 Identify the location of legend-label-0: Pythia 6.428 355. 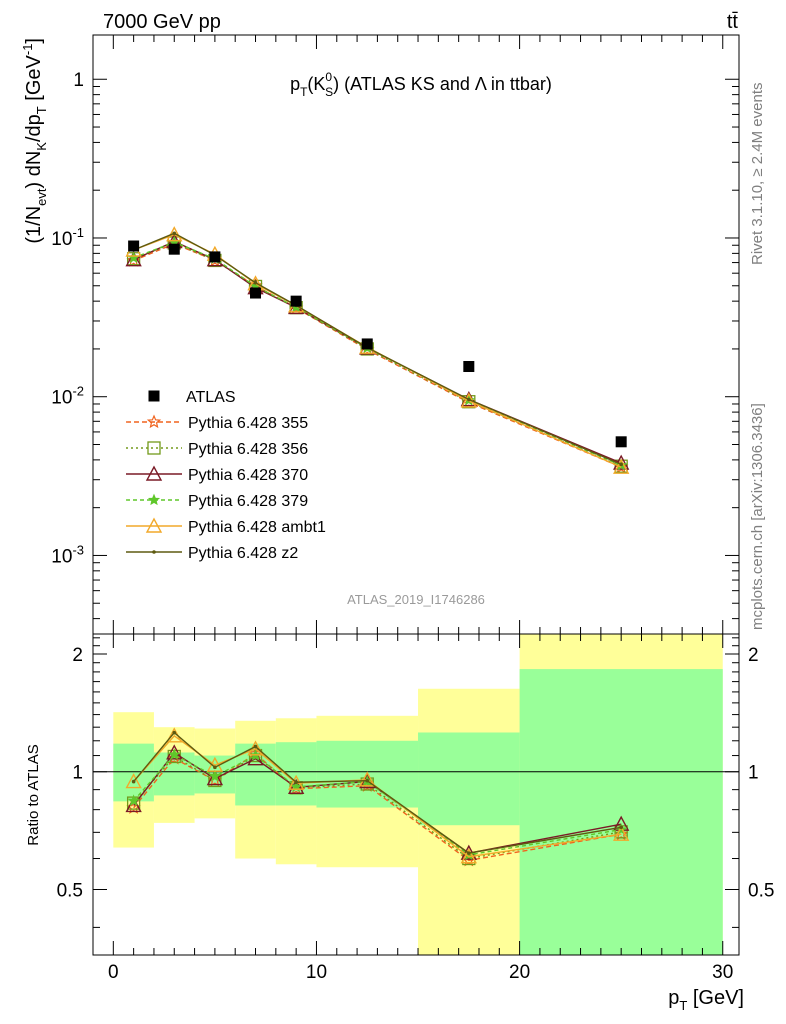
(248, 423).